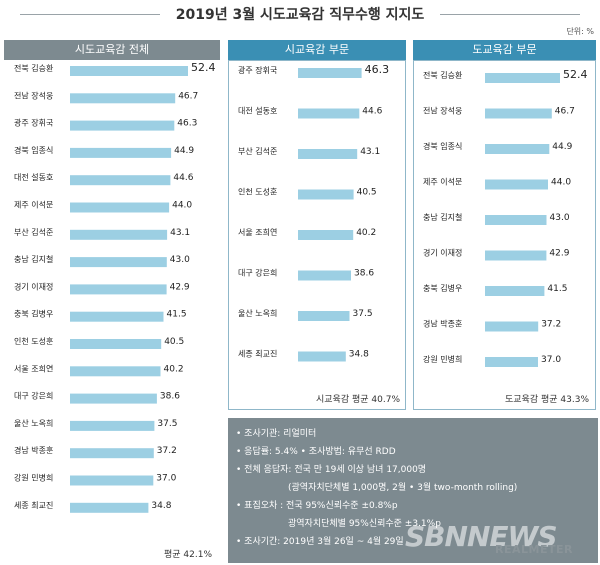 The height and width of the screenshot is (565, 600). What do you see at coordinates (316, 452) in the screenshot?
I see `note-line: • 응답률: 5.4% • 조사방법: 유무선 RDD` at bounding box center [316, 452].